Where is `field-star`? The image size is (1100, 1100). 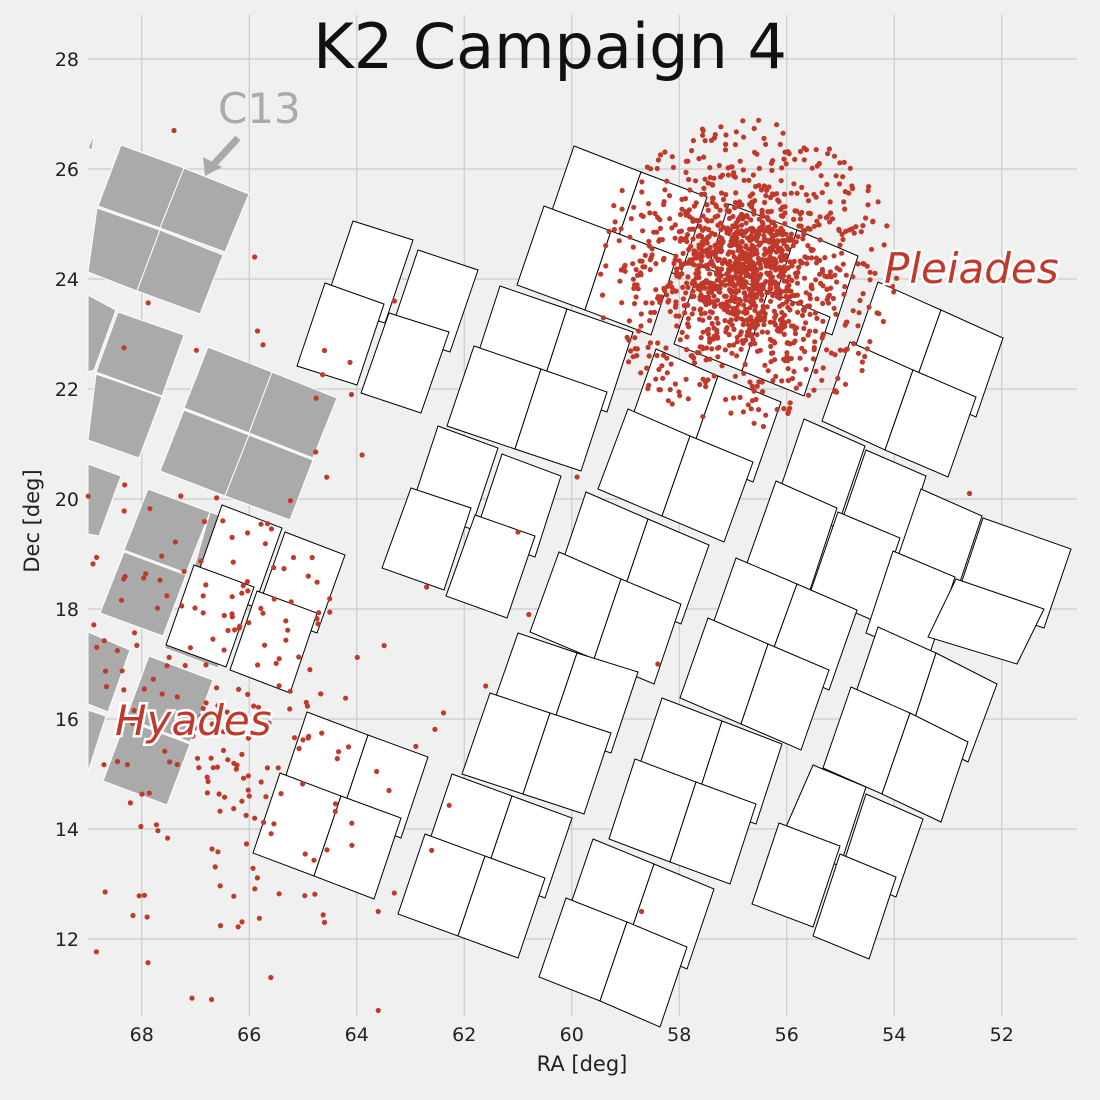 field-star is located at coordinates (378, 911).